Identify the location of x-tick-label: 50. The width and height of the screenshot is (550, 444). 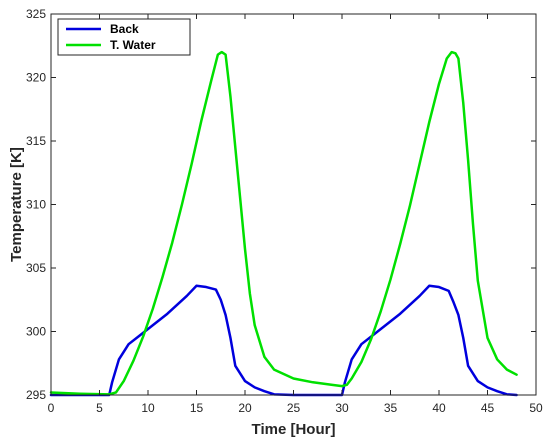
(536, 408).